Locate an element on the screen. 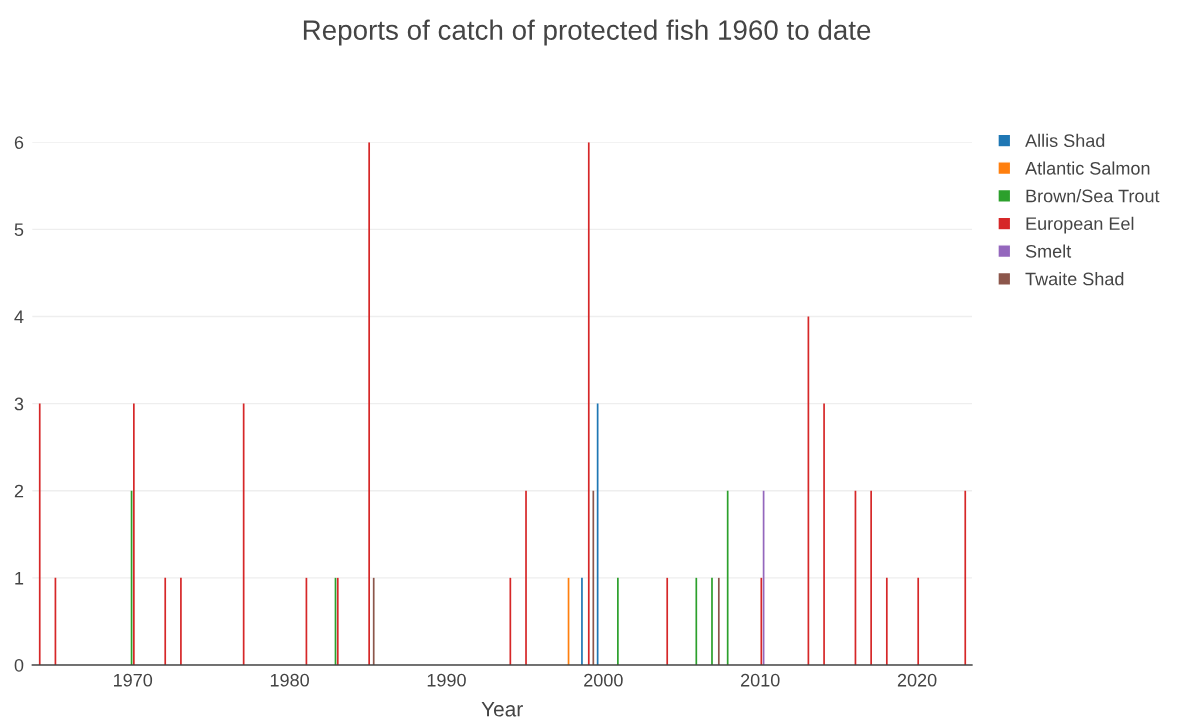 The image size is (1197, 722). x-tick-label: 1970 is located at coordinates (133, 680).